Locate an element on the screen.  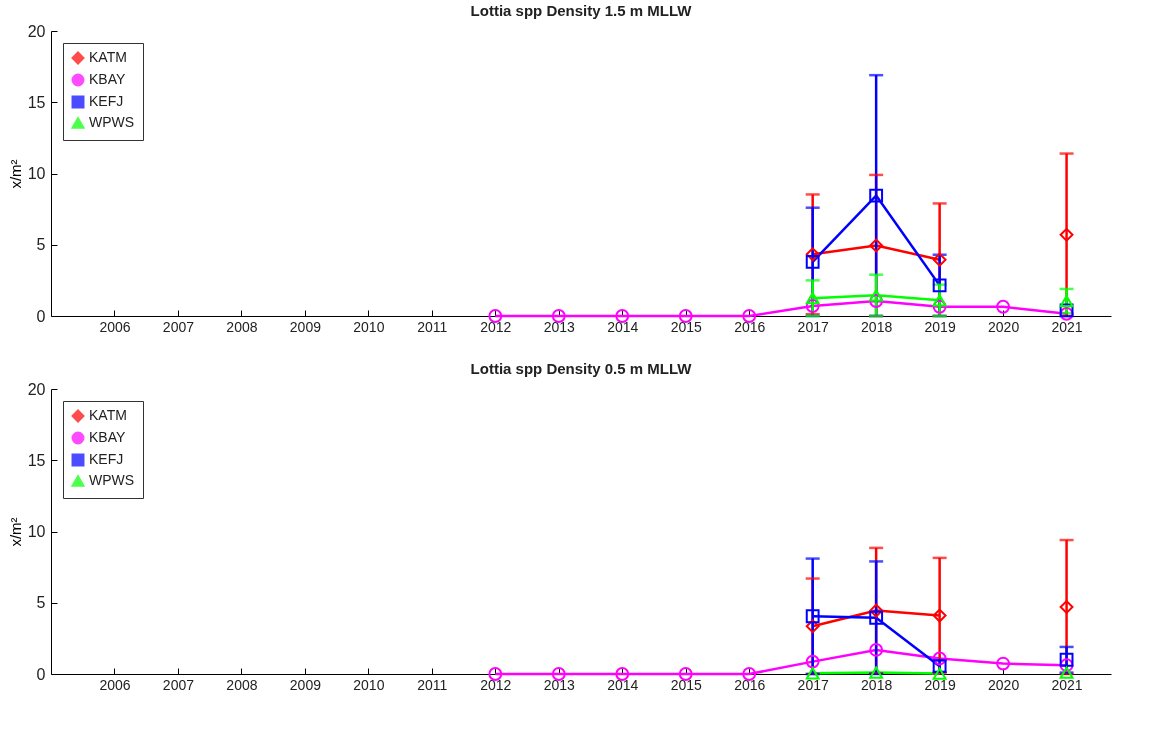
chart-title: Lottia spp Density 0.5 m MLLW is located at coordinates (581, 368).